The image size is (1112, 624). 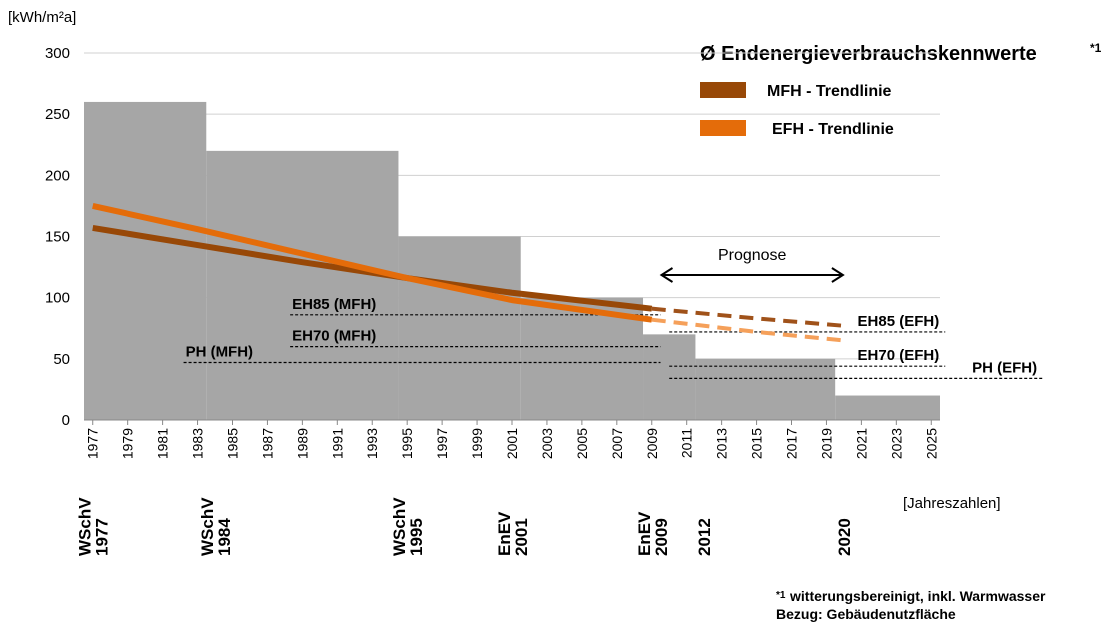 What do you see at coordinates (896, 443) in the screenshot?
I see `x-tick-label: 2023` at bounding box center [896, 443].